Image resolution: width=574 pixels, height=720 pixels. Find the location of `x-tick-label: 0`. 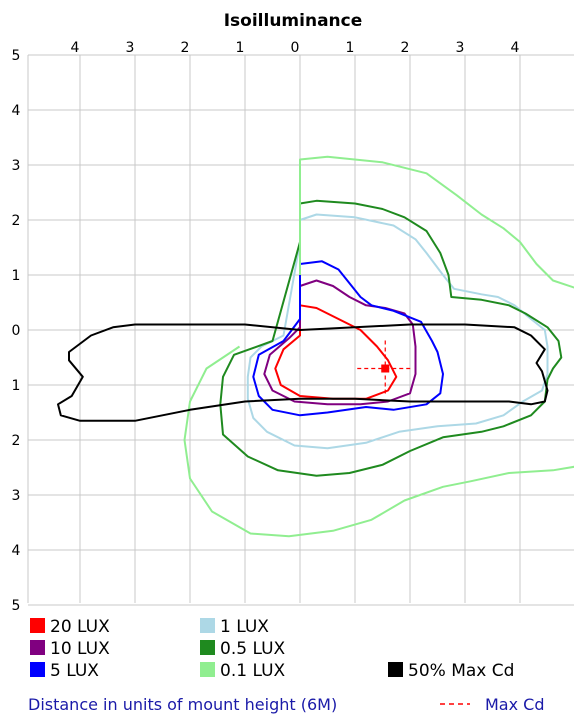

x-tick-label: 0 is located at coordinates (295, 48).